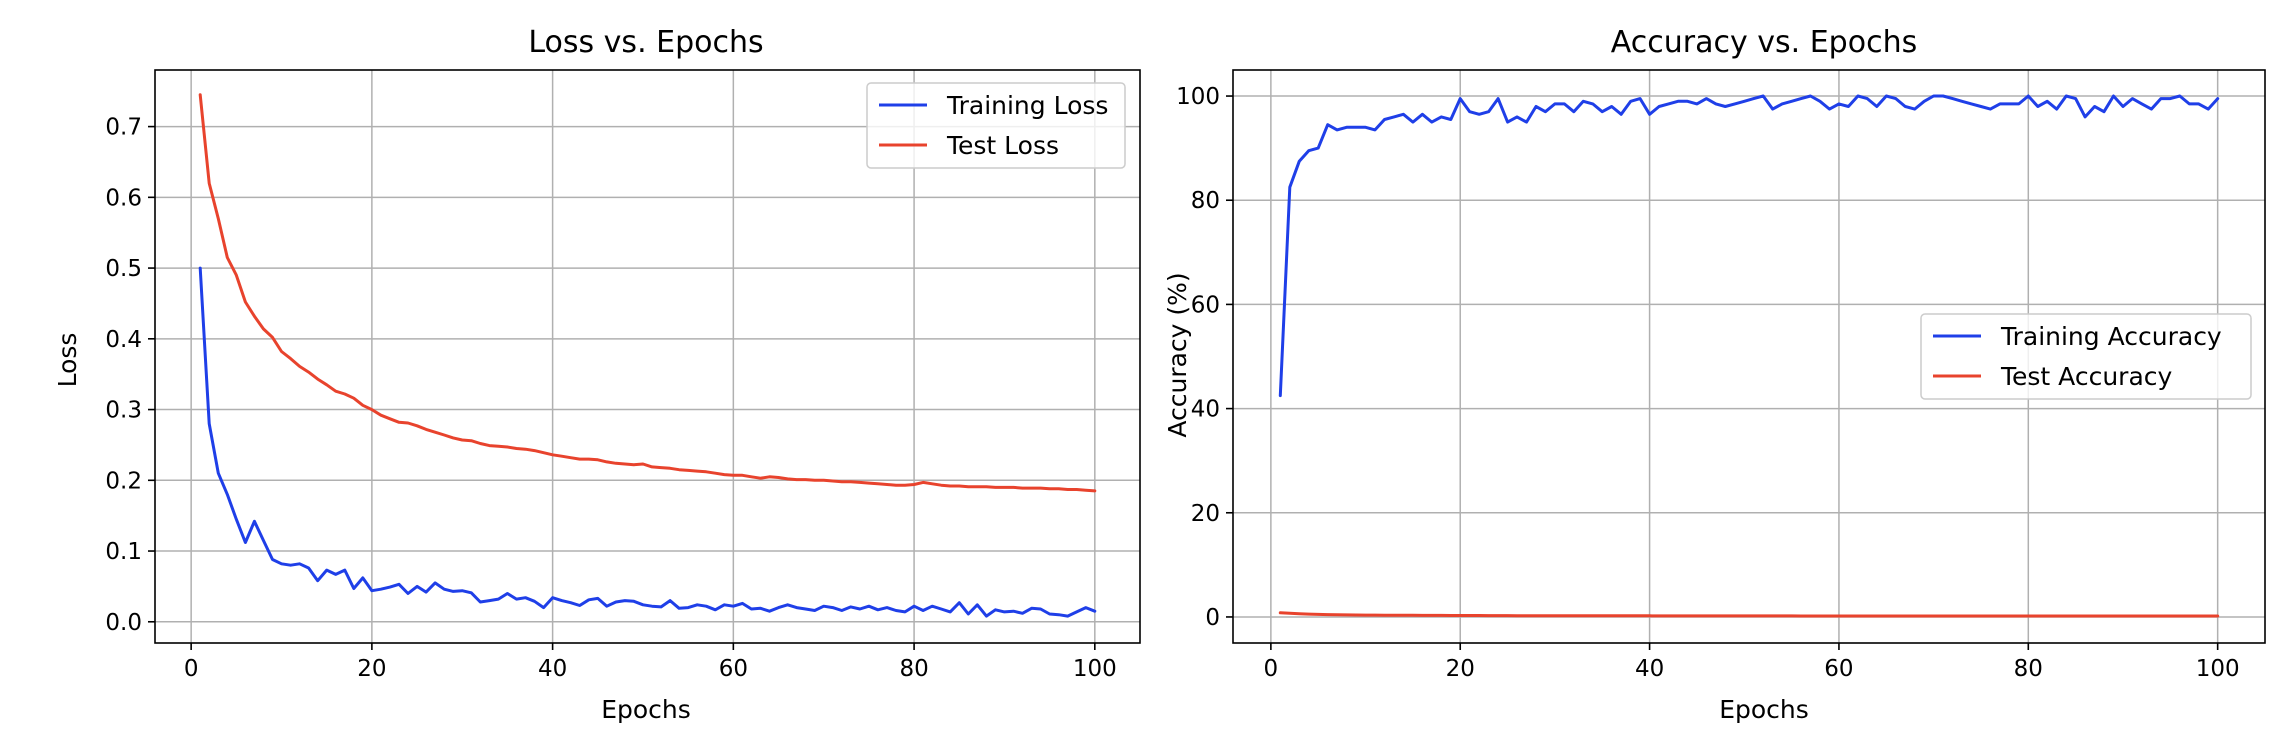  Describe the element at coordinates (1764, 709) in the screenshot. I see `accuracy-chart-x-axis-label: Epochs` at that location.